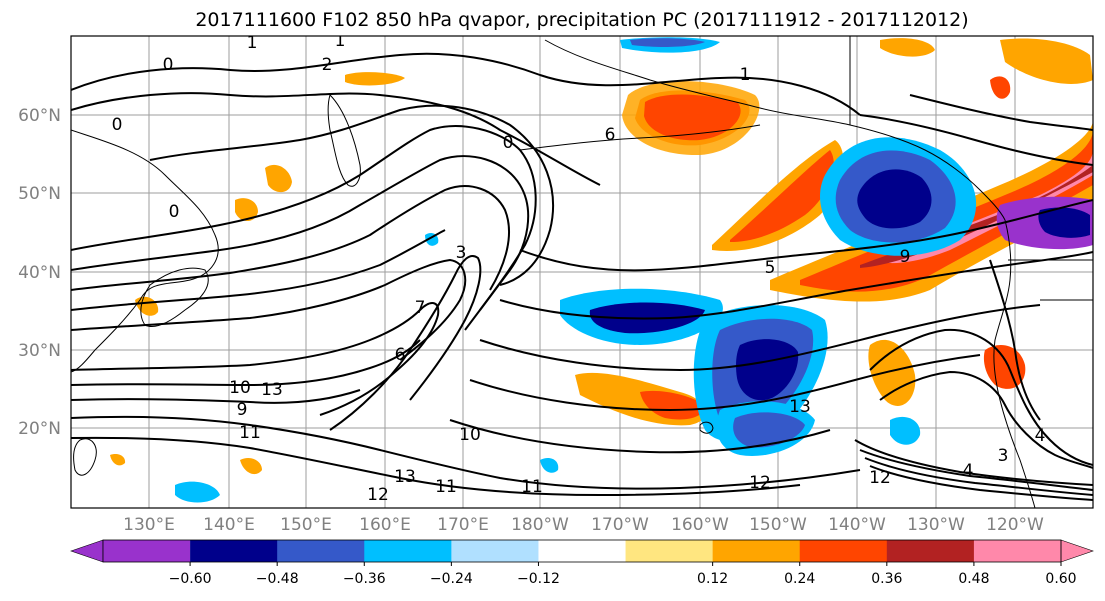 The height and width of the screenshot is (601, 1105). Describe the element at coordinates (451, 579) in the screenshot. I see `colorbar-tick-label: −0.24` at that location.